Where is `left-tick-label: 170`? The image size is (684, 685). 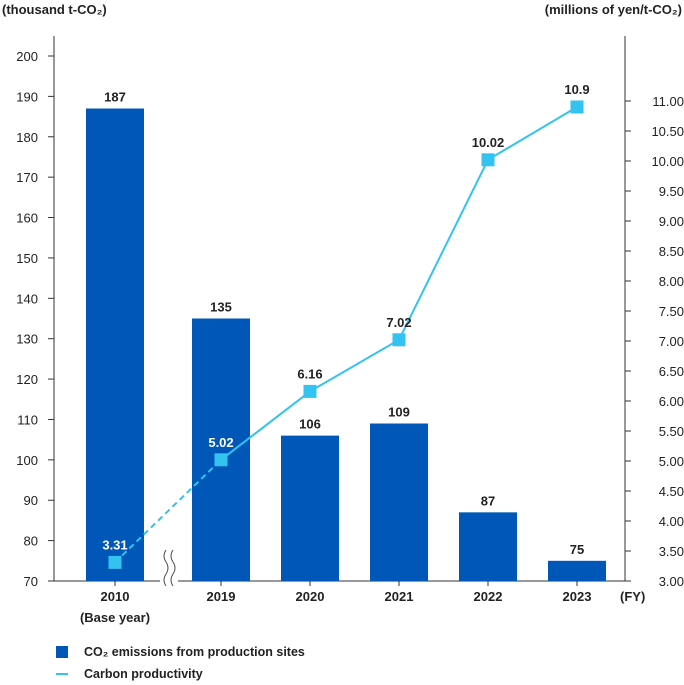
left-tick-label: 170 is located at coordinates (27, 177).